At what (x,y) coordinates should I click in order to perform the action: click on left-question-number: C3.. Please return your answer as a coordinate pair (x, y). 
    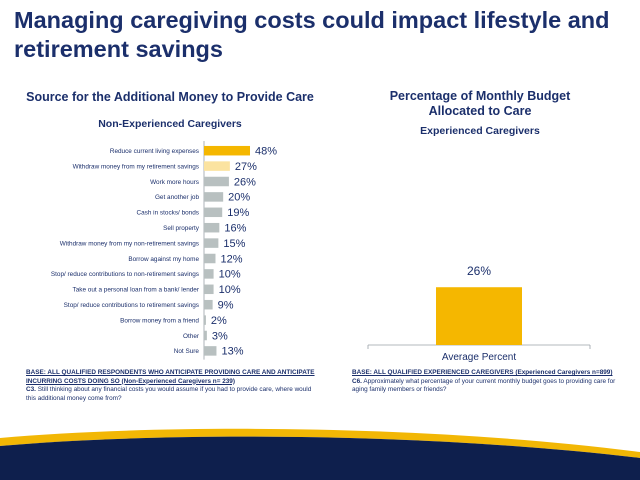
    Looking at the image, I should click on (31, 390).